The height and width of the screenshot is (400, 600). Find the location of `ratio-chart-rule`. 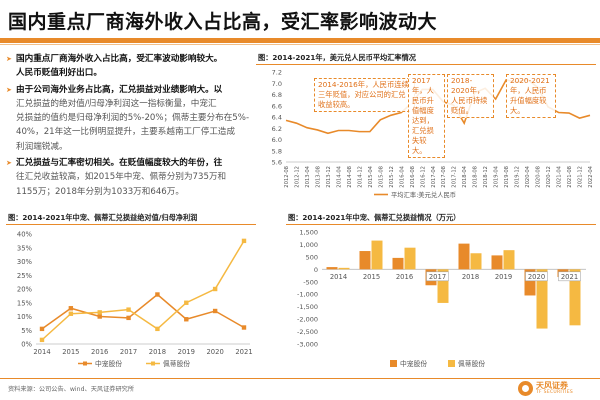

ratio-chart-rule is located at coordinates (131, 224).